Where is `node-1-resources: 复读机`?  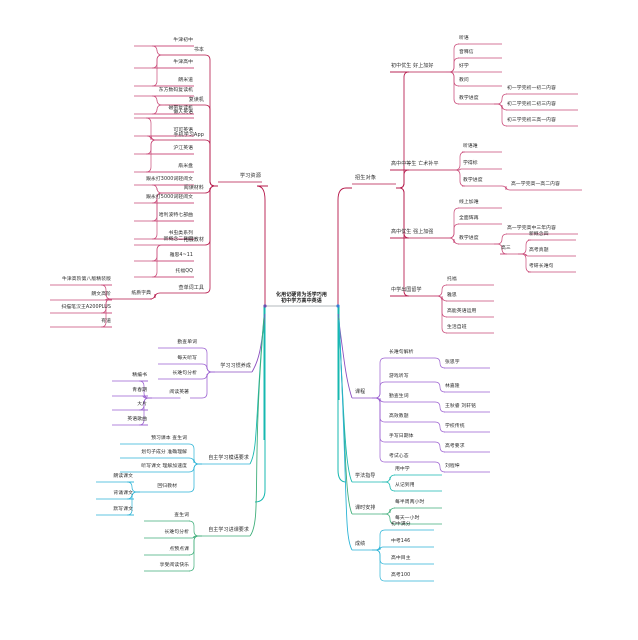 node-1-resources: 复读机 is located at coordinates (196, 99).